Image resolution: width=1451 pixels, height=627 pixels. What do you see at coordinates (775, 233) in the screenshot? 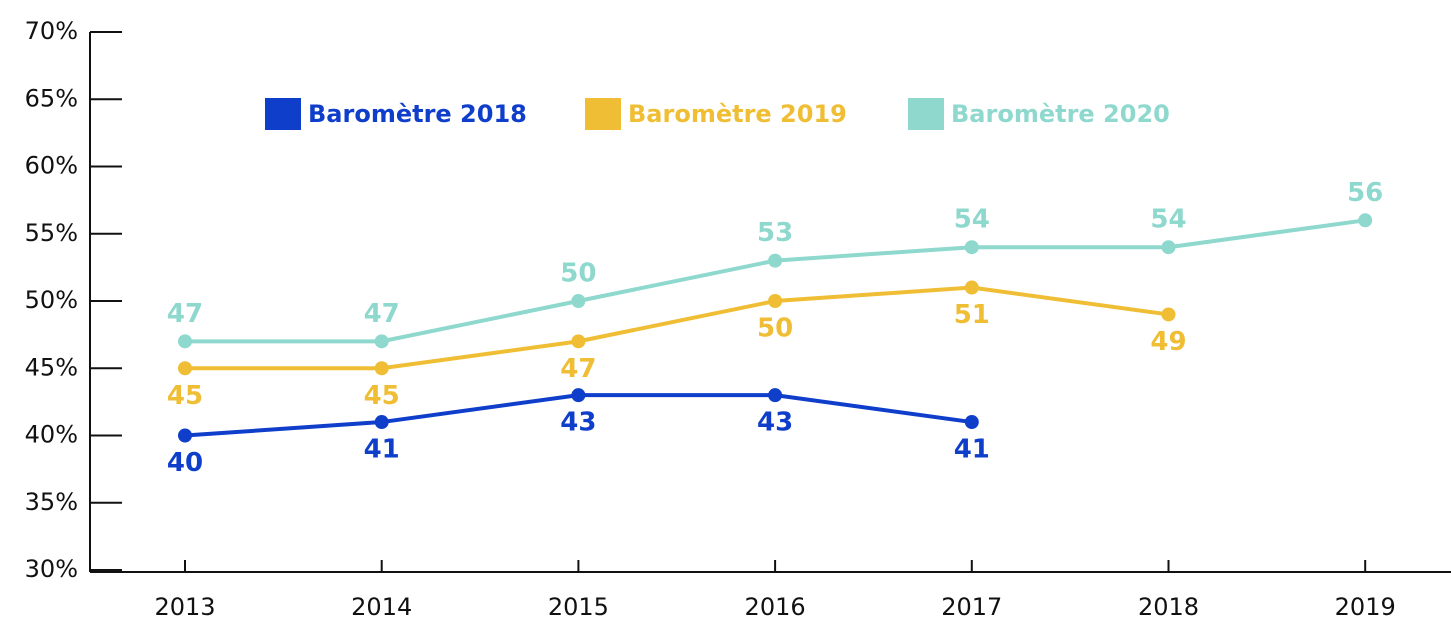
I see `value-label: 53` at bounding box center [775, 233].